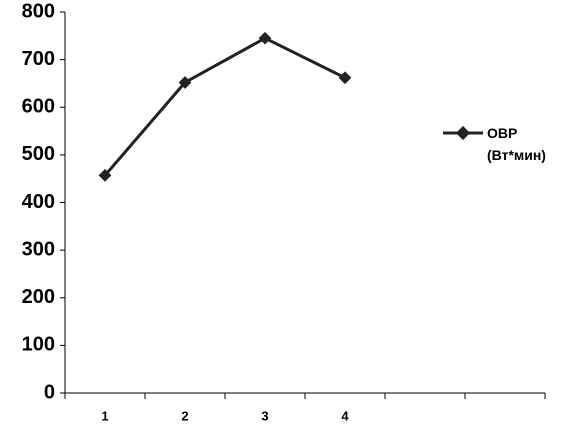  I want to click on legend-label: ОВР (Вт*мин), so click(516, 144).